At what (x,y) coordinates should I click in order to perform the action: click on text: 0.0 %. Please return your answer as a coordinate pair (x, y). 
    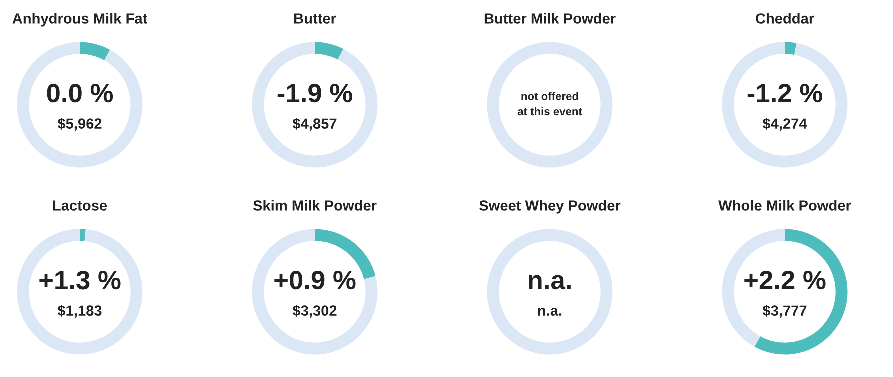
    Looking at the image, I should click on (80, 93).